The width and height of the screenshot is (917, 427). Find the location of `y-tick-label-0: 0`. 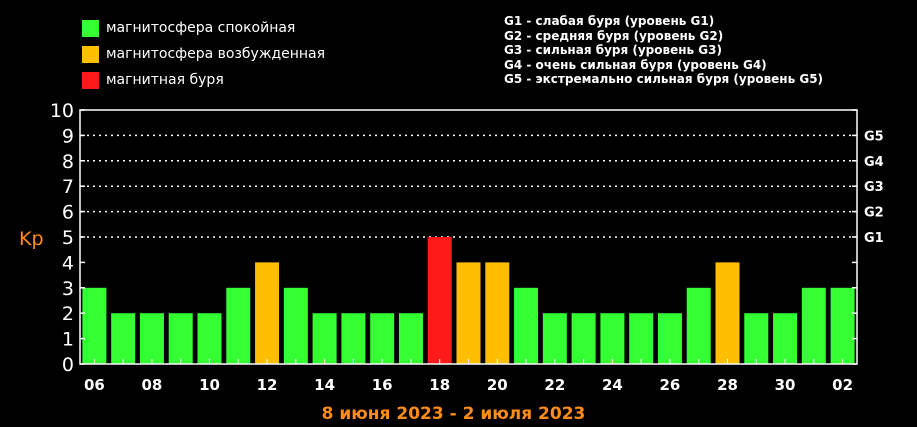

y-tick-label-0: 0 is located at coordinates (68, 365).